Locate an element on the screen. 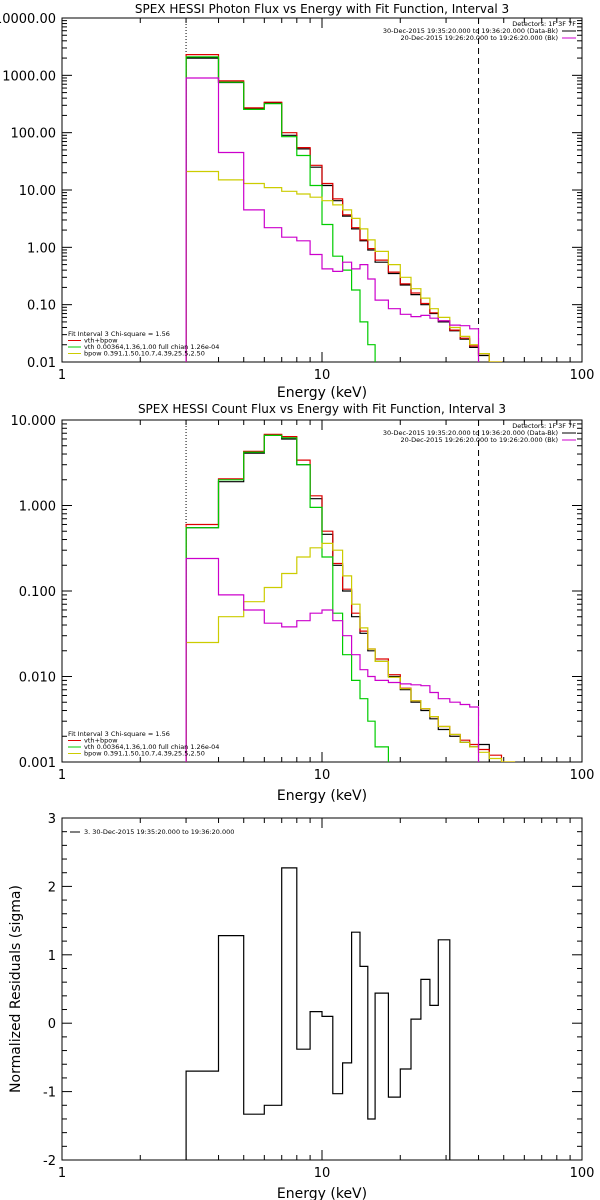 The height and width of the screenshot is (1200, 600). y-tick-label: 100.00 is located at coordinates (34, 134).